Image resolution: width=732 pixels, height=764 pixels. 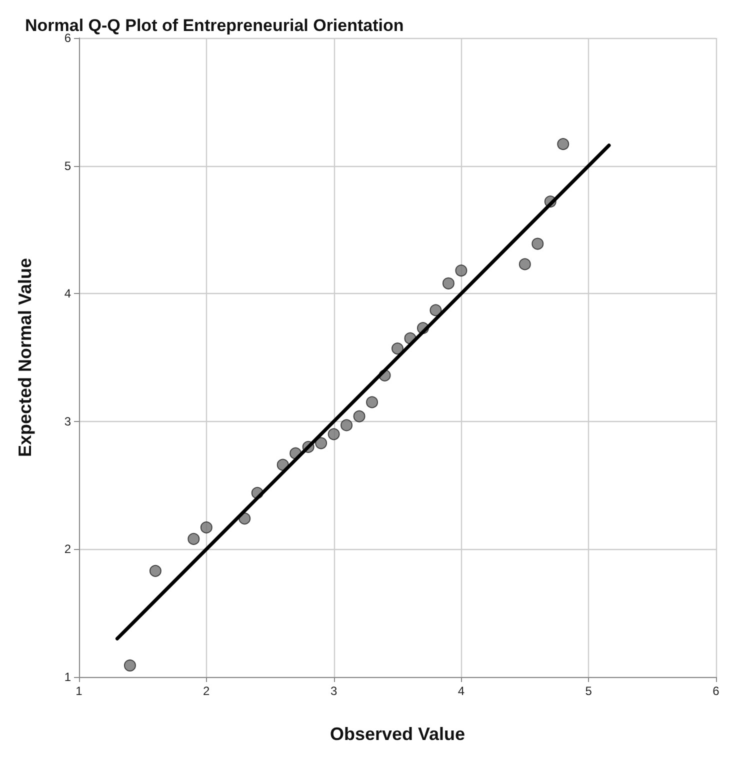 What do you see at coordinates (68, 293) in the screenshot?
I see `y-tick-label: 4` at bounding box center [68, 293].